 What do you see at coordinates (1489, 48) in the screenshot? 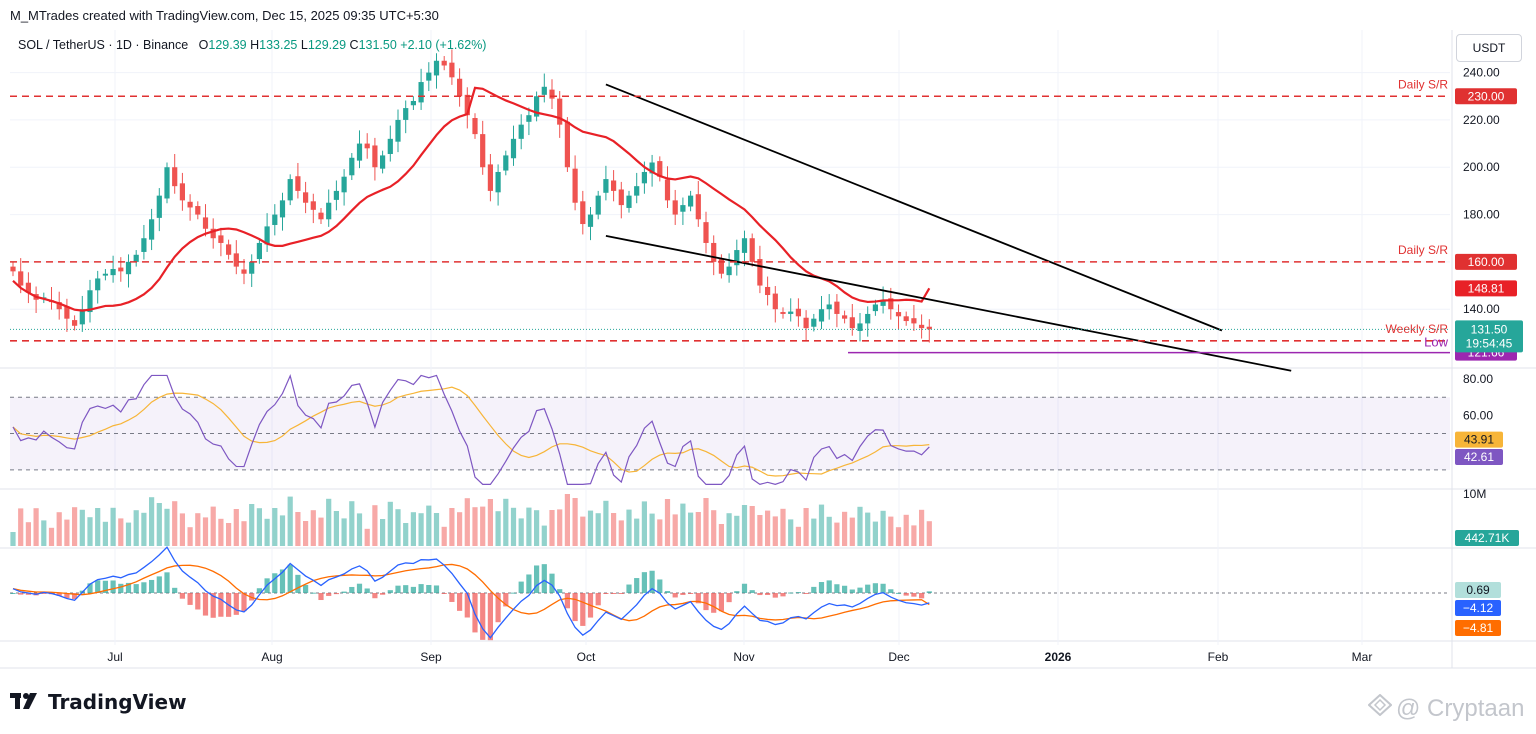
I see `currency-unit-button: USDT` at bounding box center [1489, 48].